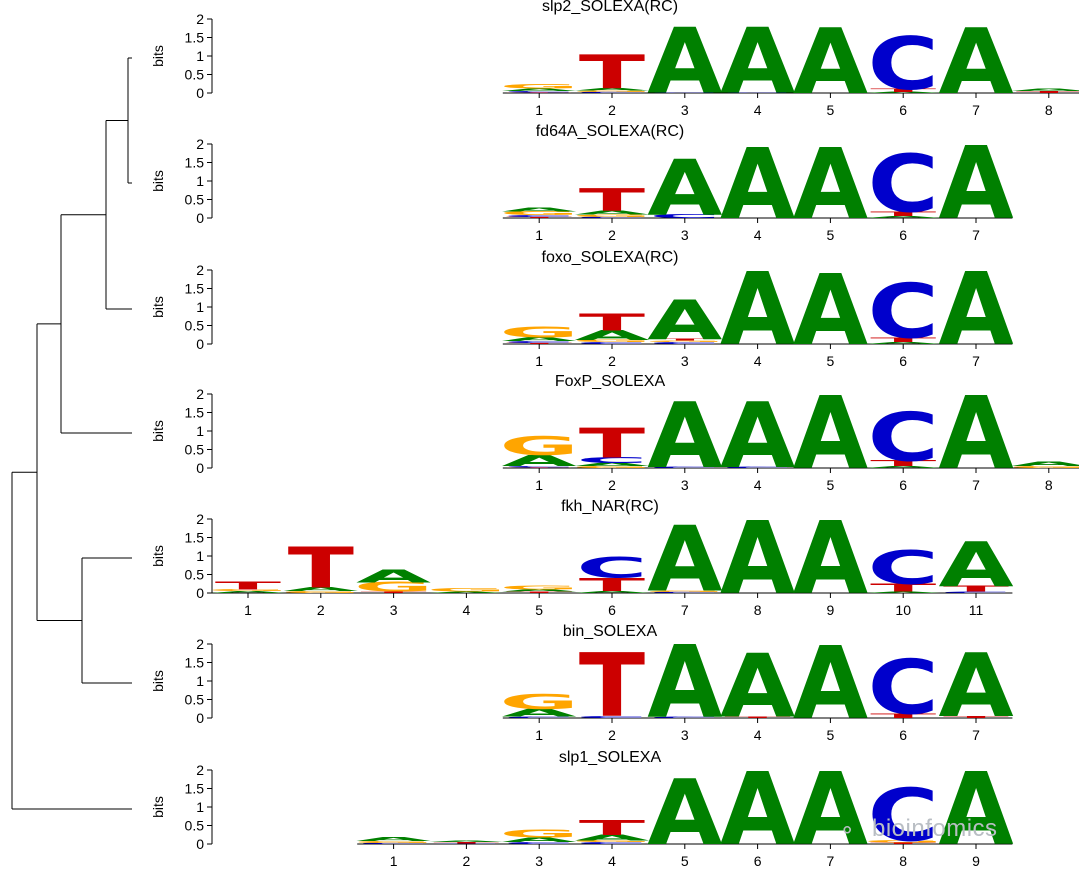 This screenshot has height=874, width=1079. Describe the element at coordinates (831, 610) in the screenshot. I see `position-label: 9` at that location.